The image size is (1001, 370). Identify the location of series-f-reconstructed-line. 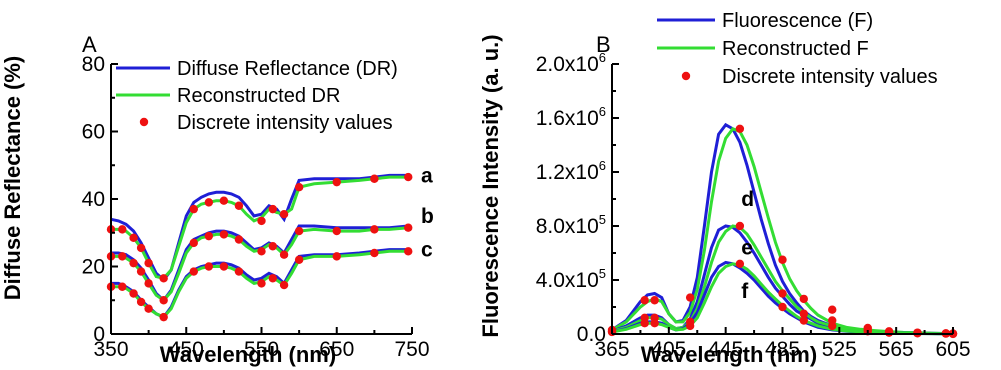
(782, 299).